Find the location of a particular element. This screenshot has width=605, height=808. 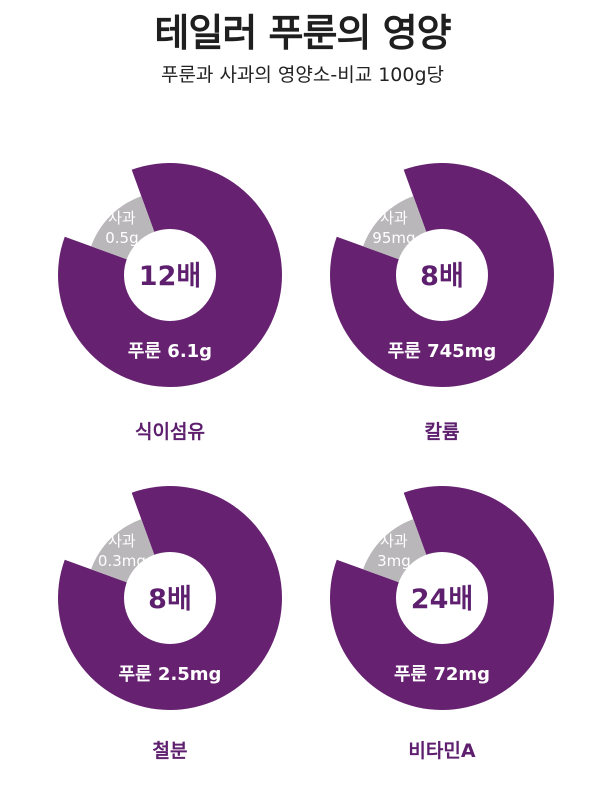

prune-value-label: 푸룬 2.5mg is located at coordinates (170, 674).